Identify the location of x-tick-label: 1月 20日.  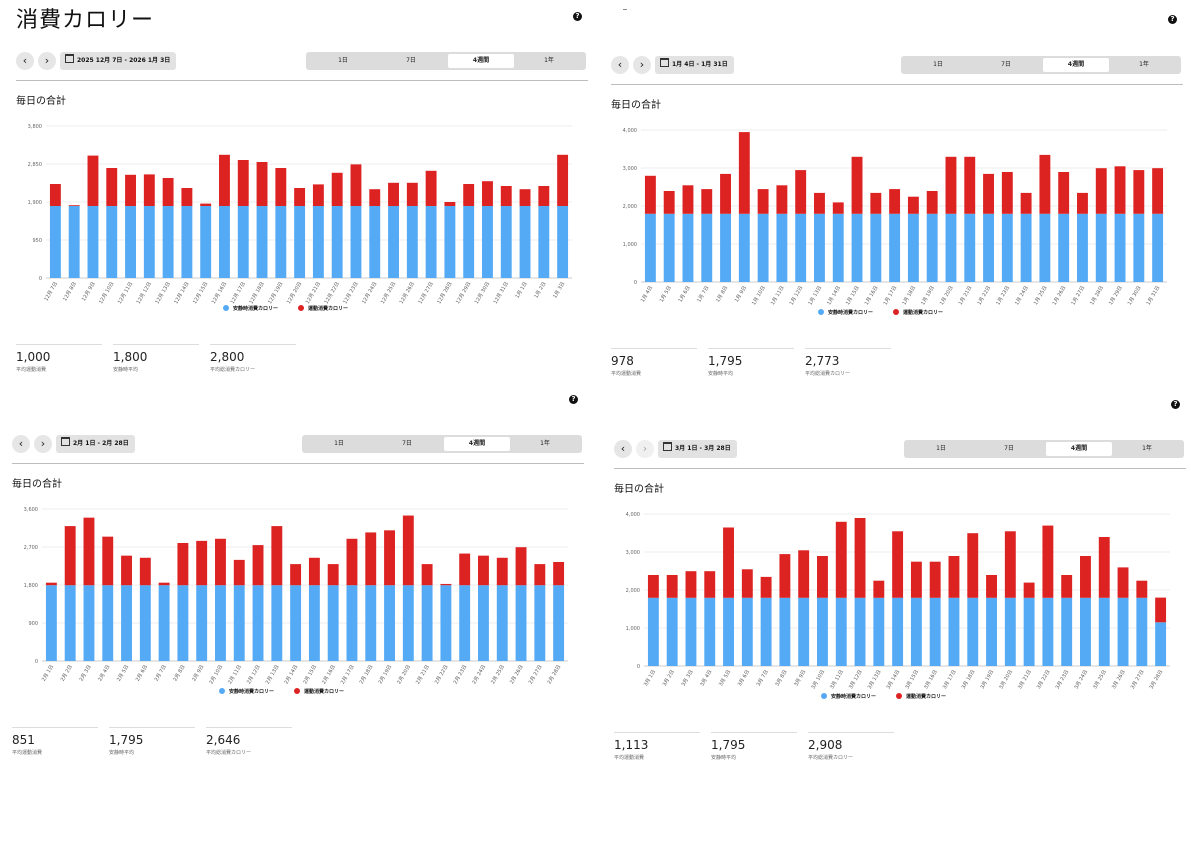
(947, 295).